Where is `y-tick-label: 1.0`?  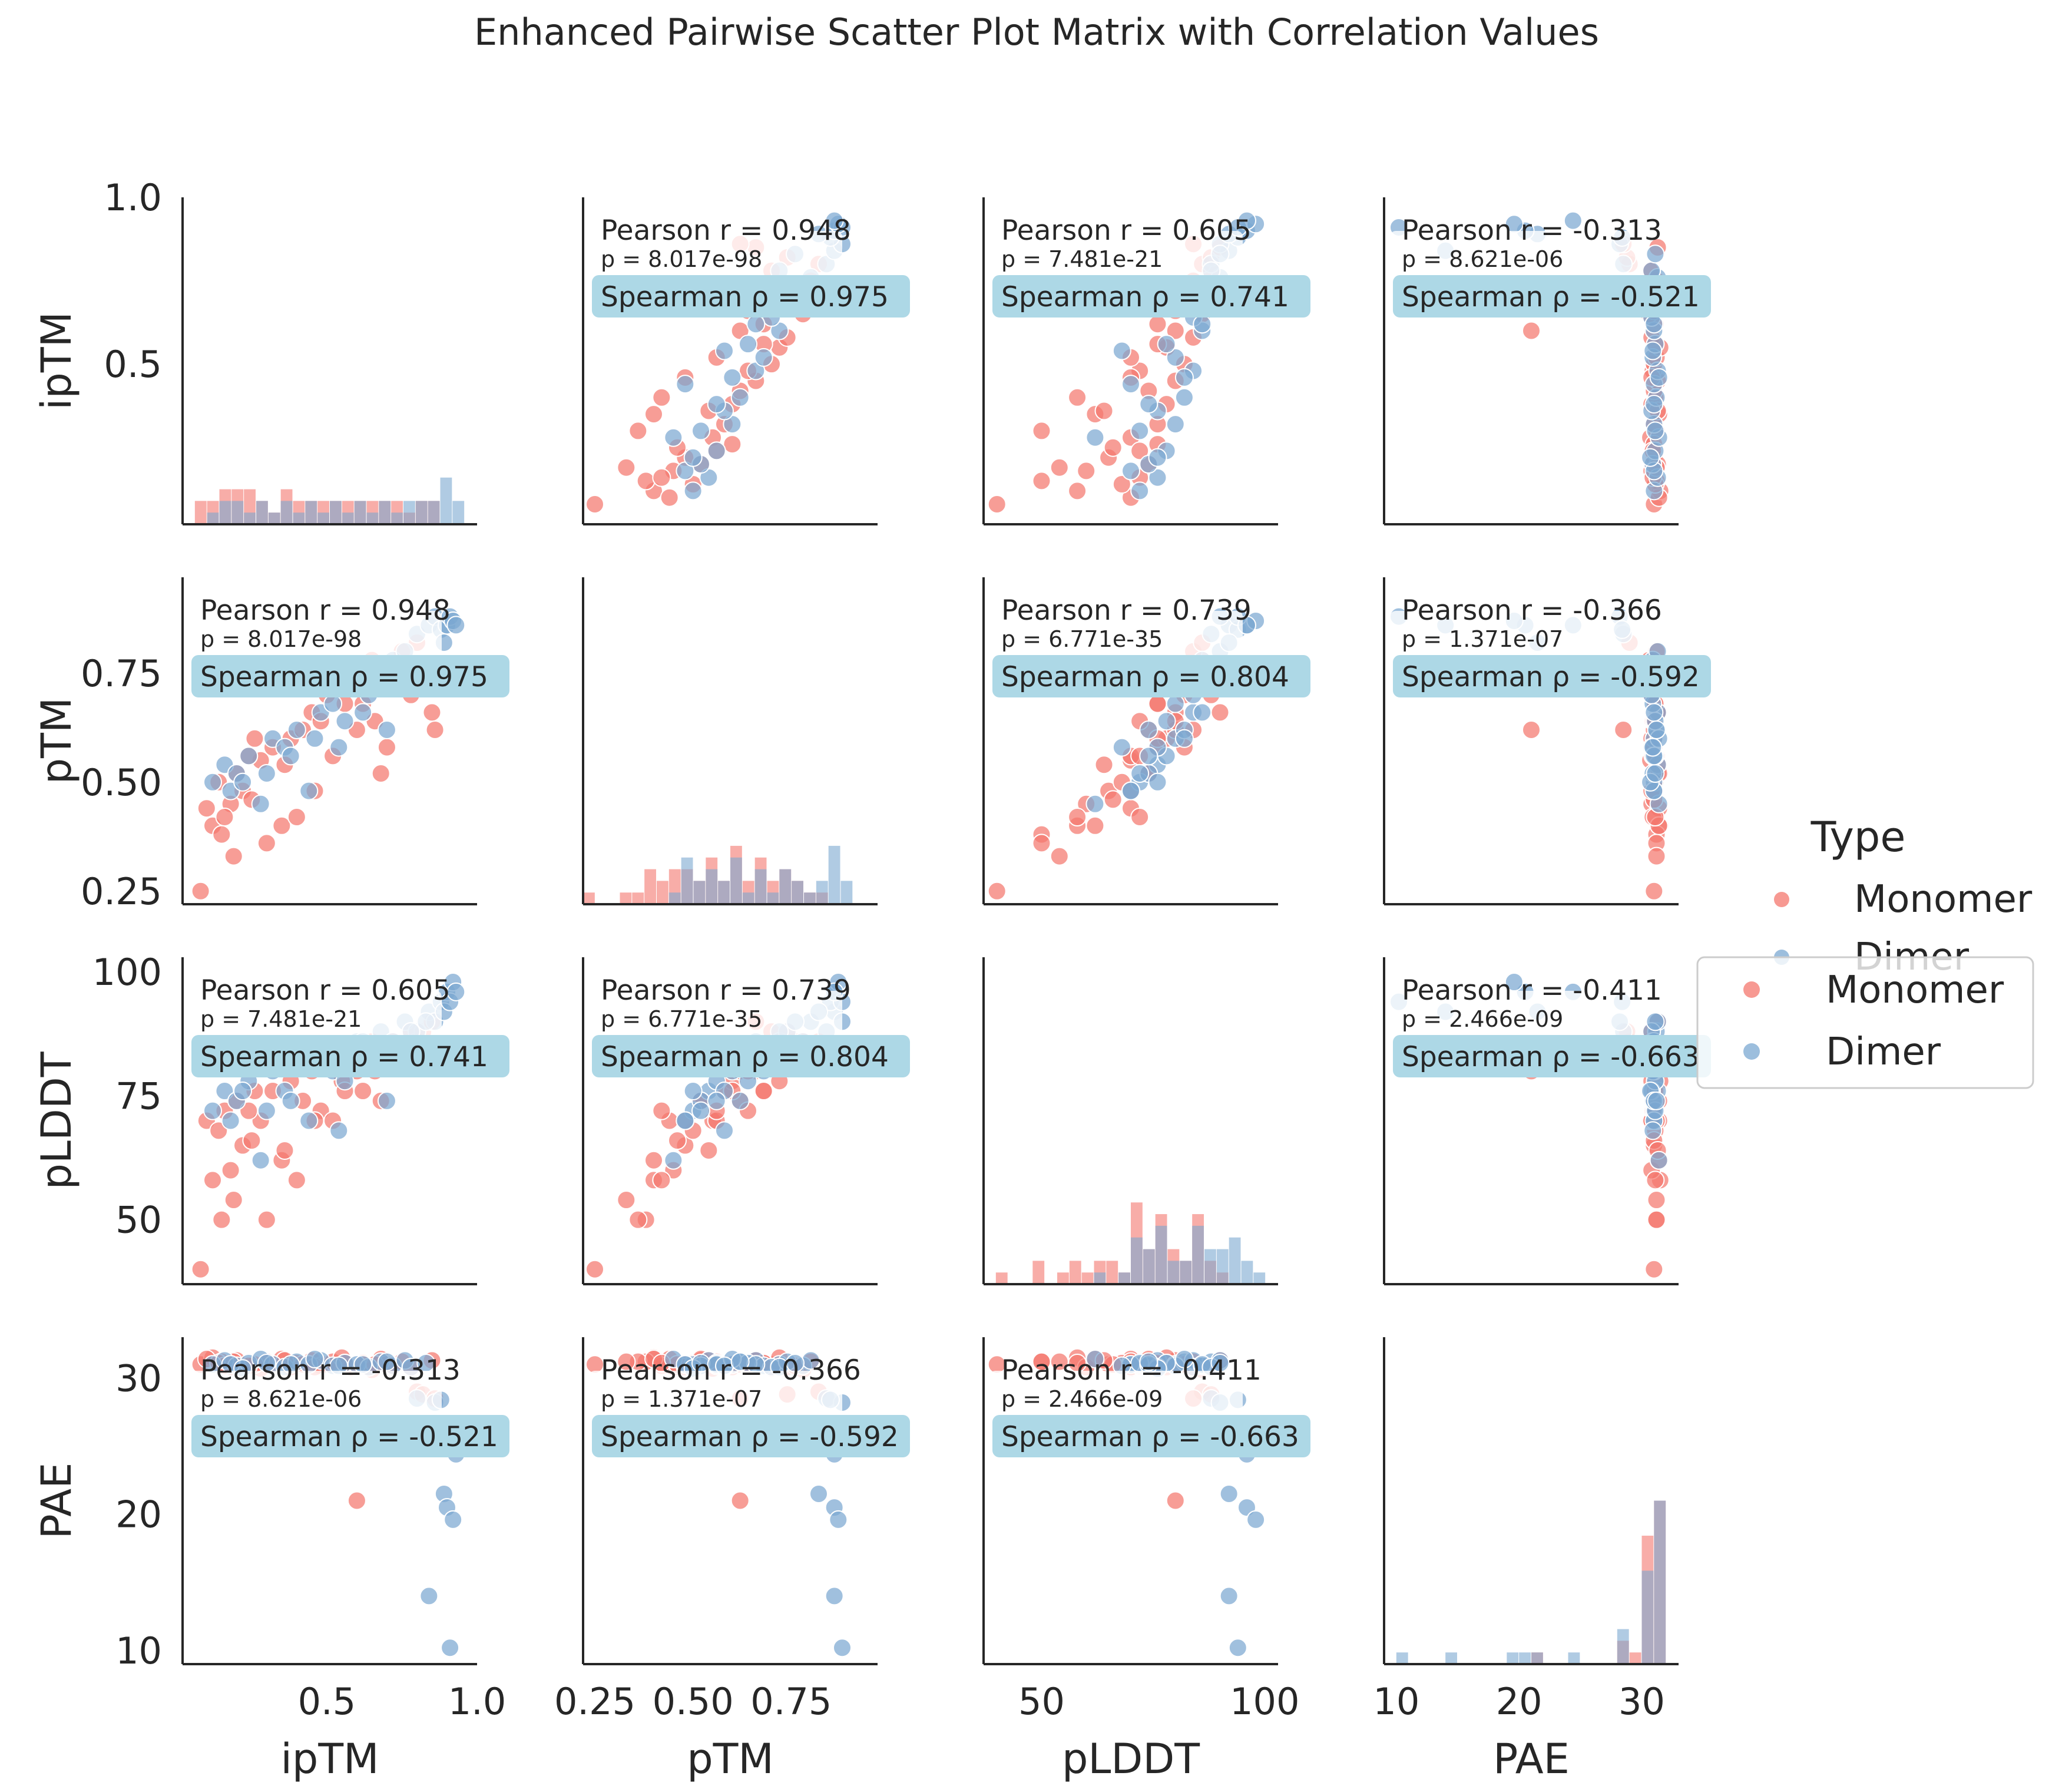
y-tick-label: 1.0 is located at coordinates (133, 198).